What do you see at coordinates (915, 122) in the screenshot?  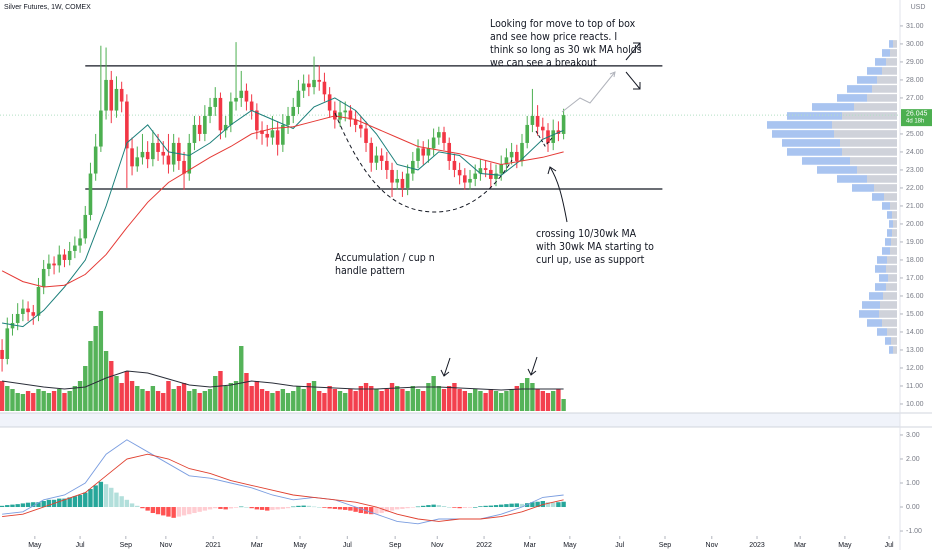 I see `countdown: 4d 18h` at bounding box center [915, 122].